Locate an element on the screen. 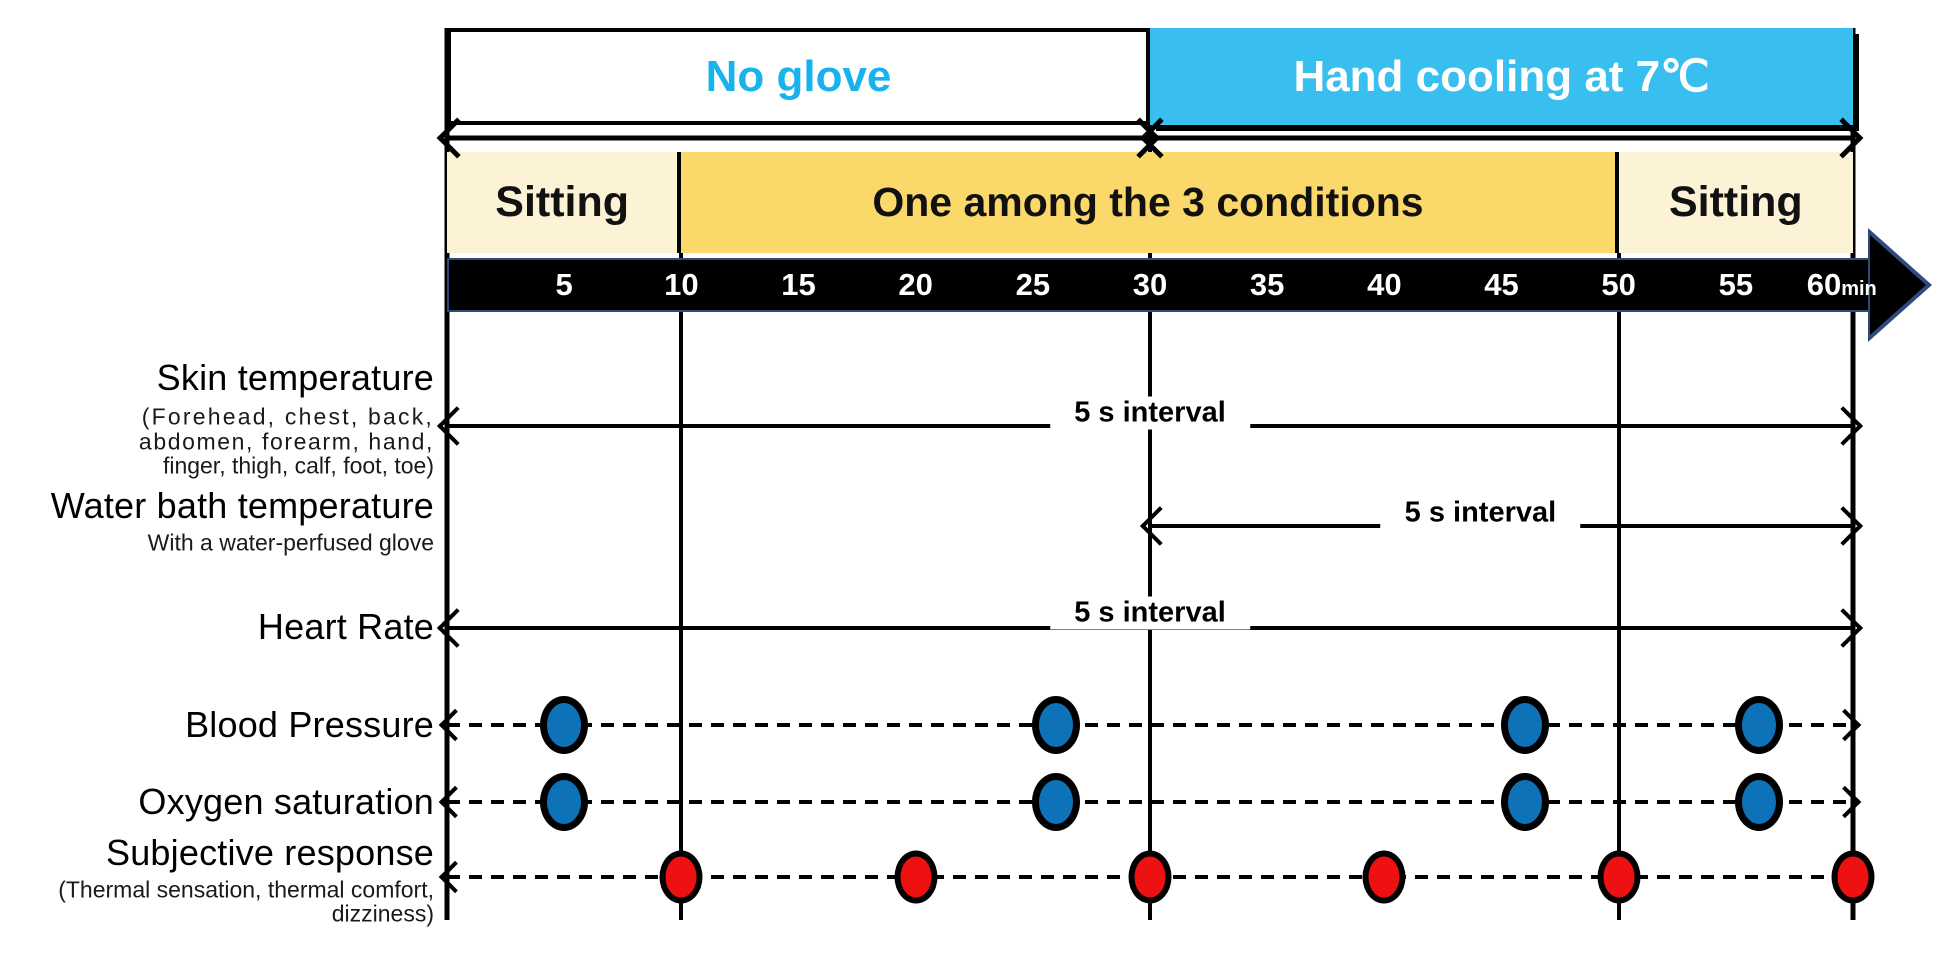  condition-sitting-2-box: Sitting is located at coordinates (1735, 202).